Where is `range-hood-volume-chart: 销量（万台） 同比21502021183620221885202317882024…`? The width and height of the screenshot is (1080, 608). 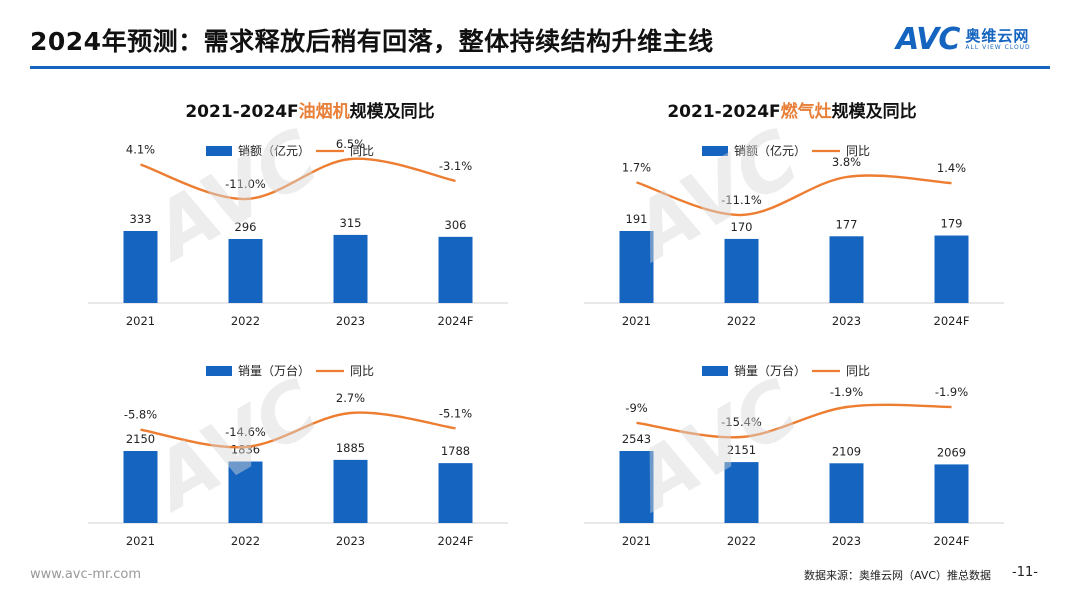
range-hood-volume-chart: 销量（万台） 同比21502021183620221885202317882024… is located at coordinates (298, 455).